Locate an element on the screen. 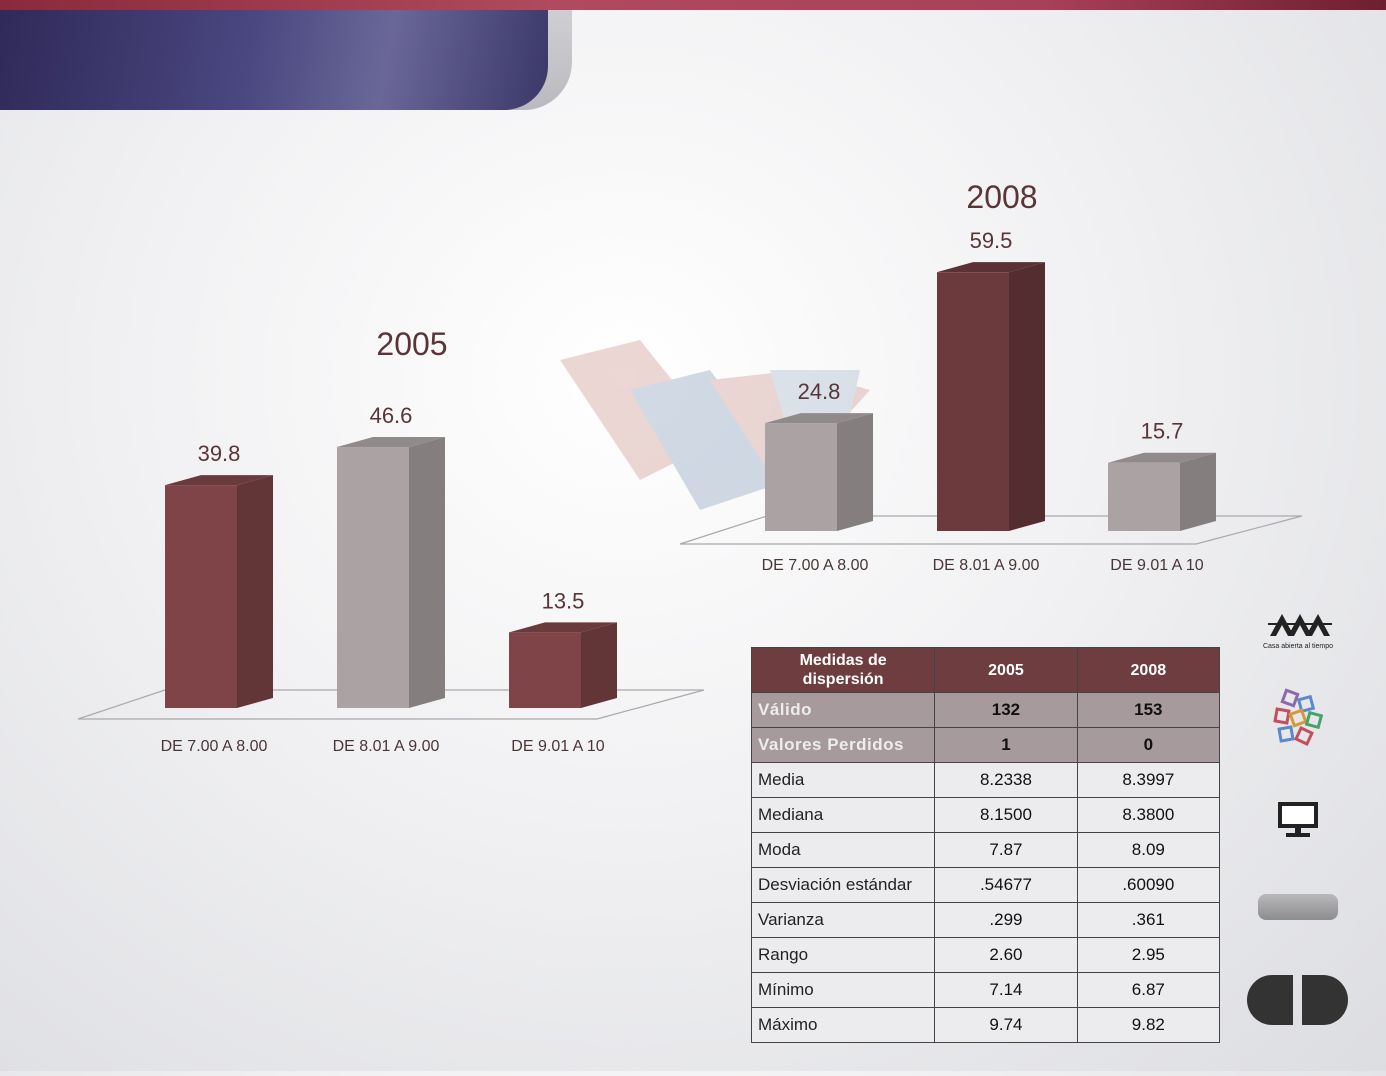  data-label: 13.5 is located at coordinates (563, 600).